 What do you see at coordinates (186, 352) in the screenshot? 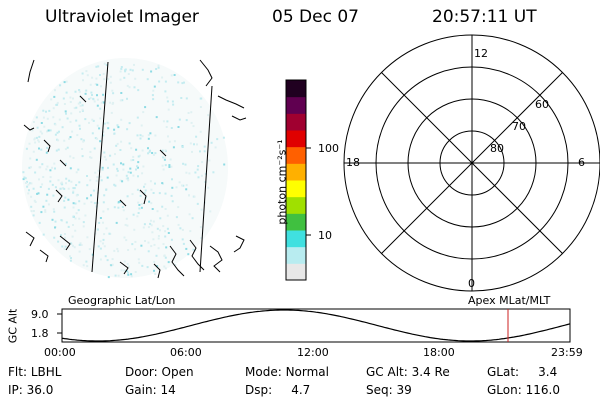
I see `orbit-xtick-0600: 06:00` at bounding box center [186, 352].